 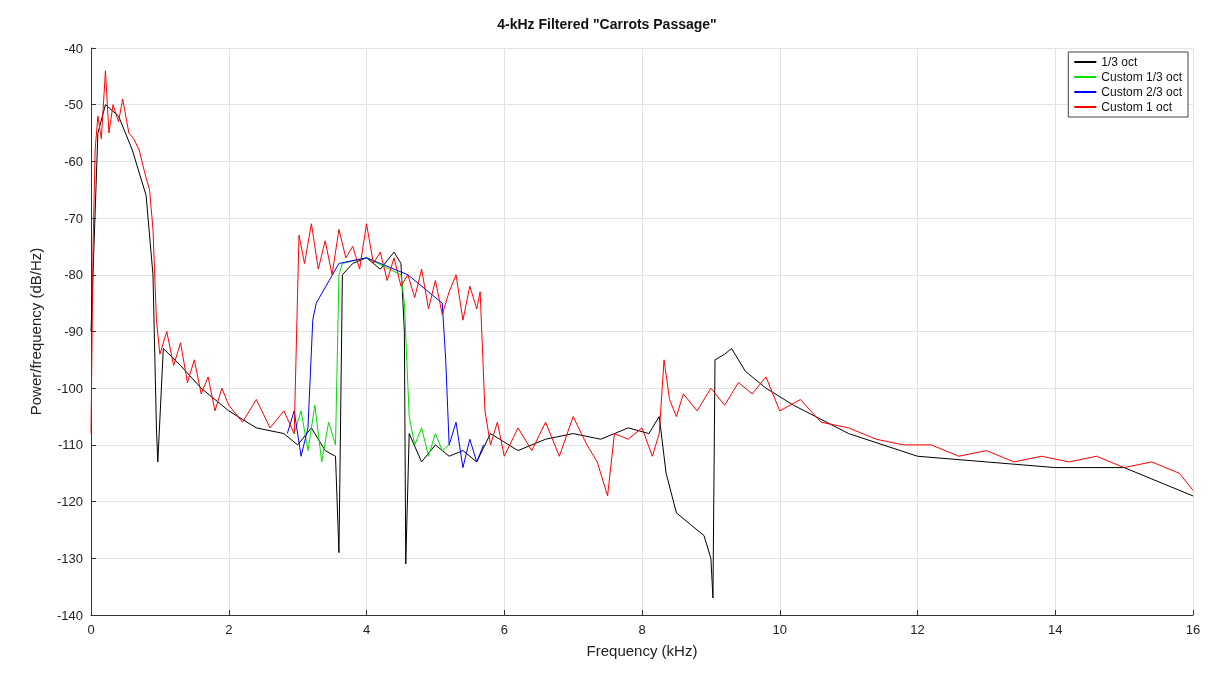 I want to click on chart-title: 4-kHz Filtered "Carrots Passage", so click(x=607, y=24).